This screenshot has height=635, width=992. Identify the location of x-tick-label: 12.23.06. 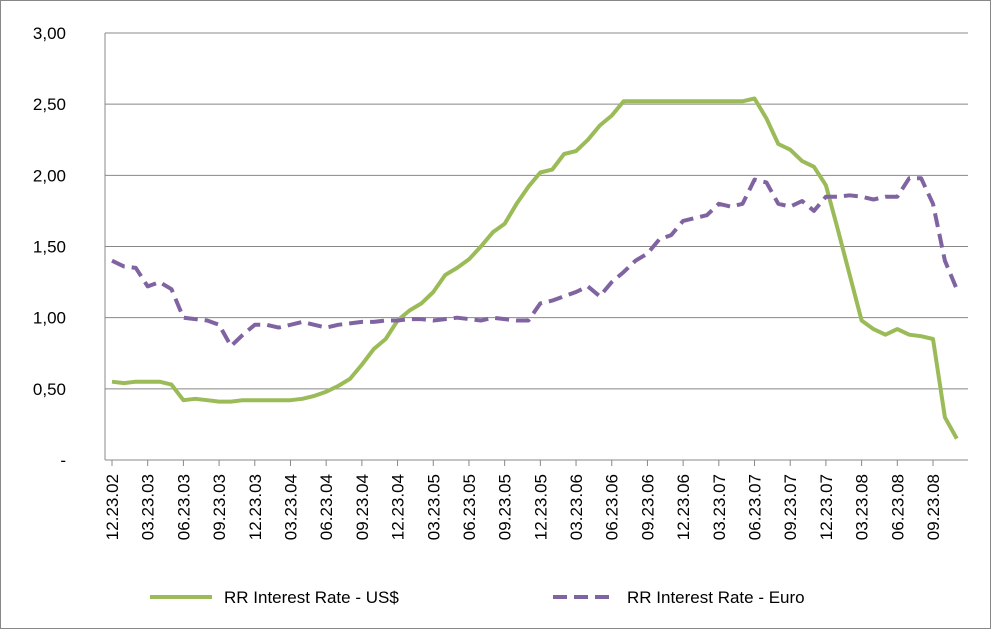
(683, 507).